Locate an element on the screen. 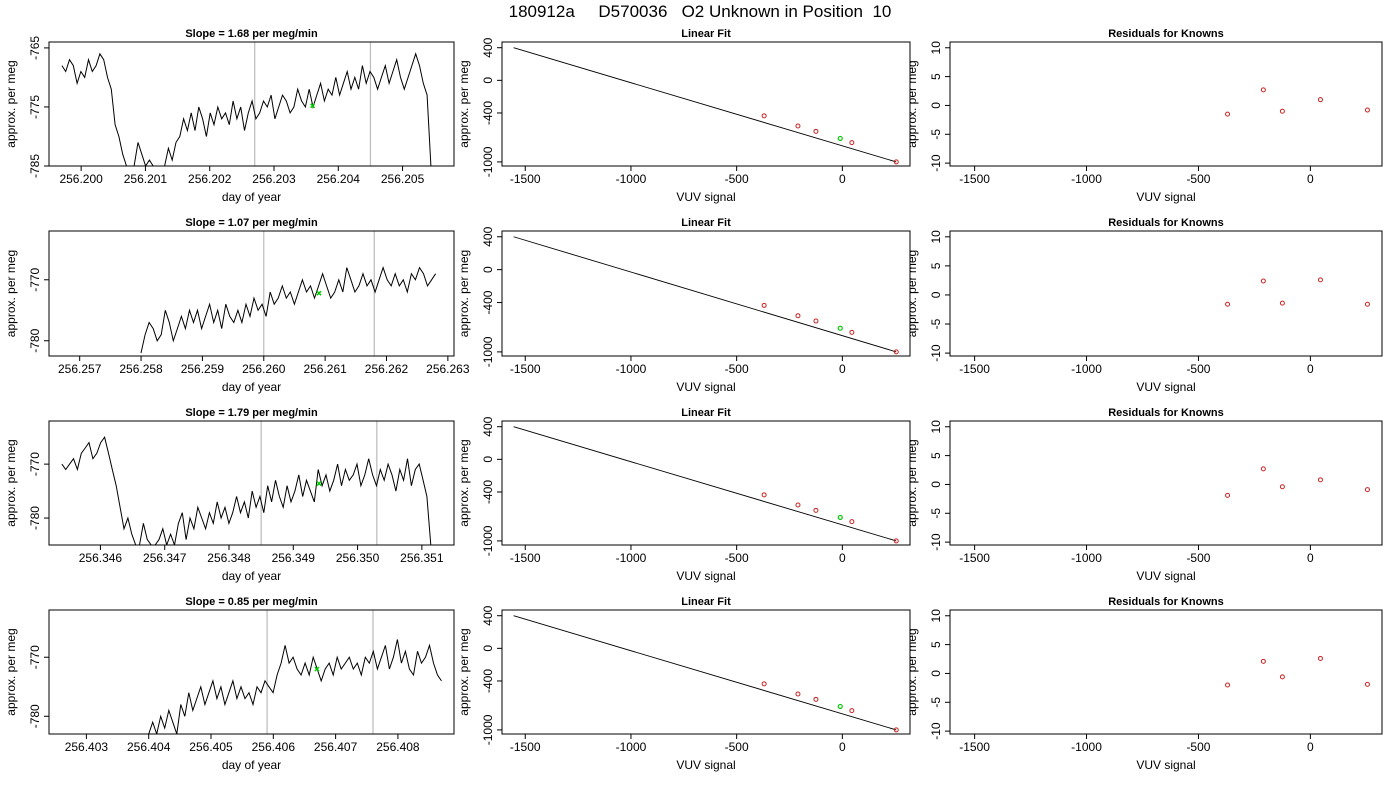 Image resolution: width=1400 pixels, height=800 pixels. chart-title: Slope = 1.79 per meg/min is located at coordinates (251, 413).